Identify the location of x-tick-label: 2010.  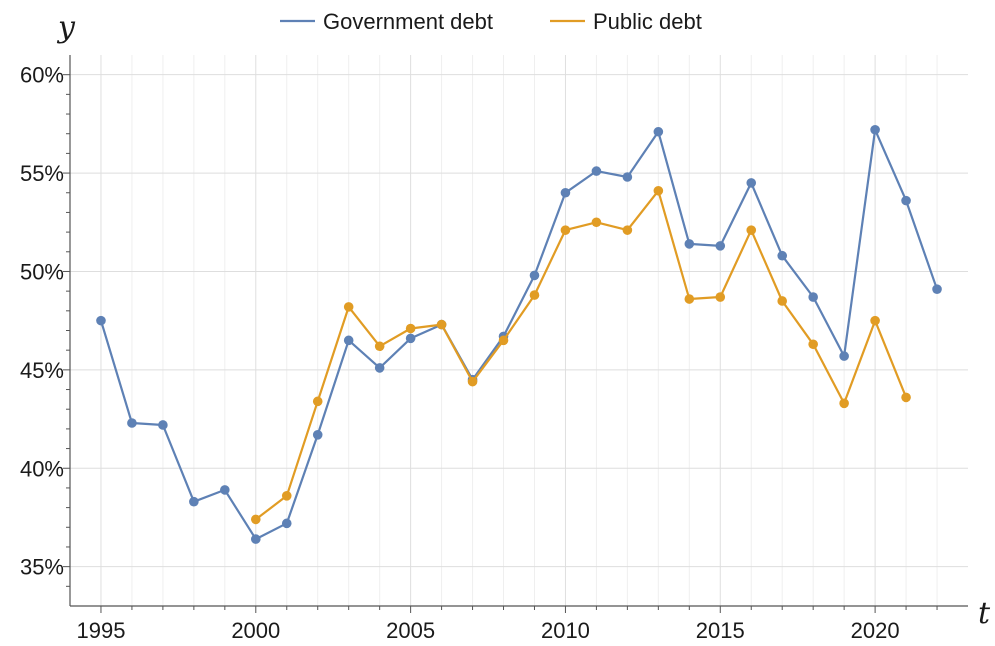
(565, 630).